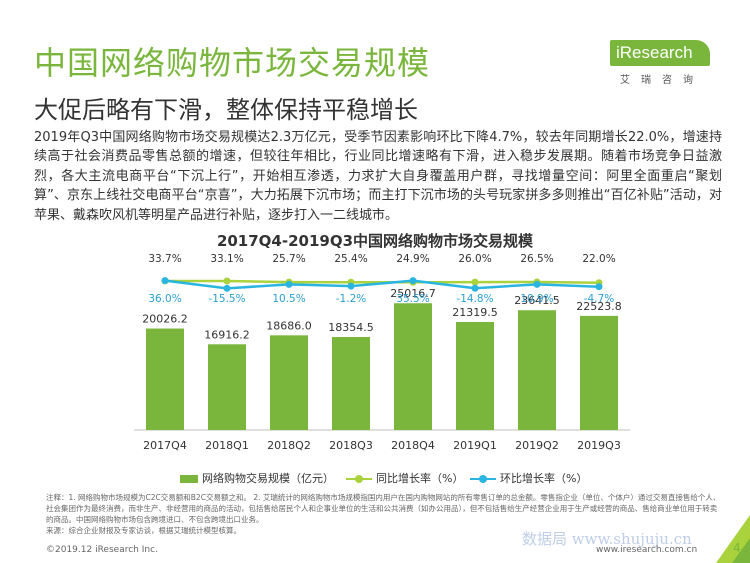  What do you see at coordinates (537, 370) in the screenshot?
I see `bar-2019Q2` at bounding box center [537, 370].